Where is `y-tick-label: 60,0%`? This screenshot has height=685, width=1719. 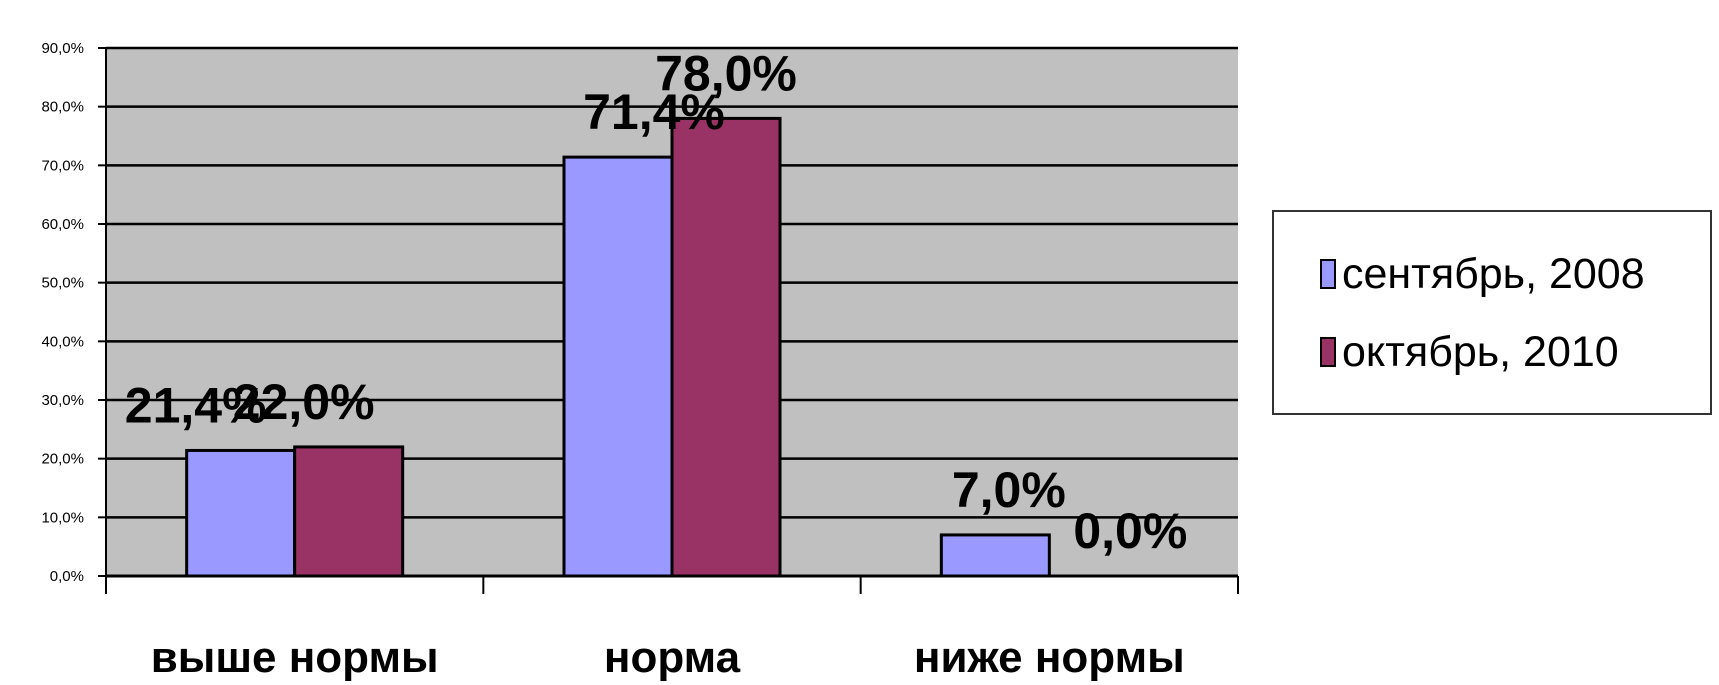
y-tick-label: 60,0% is located at coordinates (62, 224).